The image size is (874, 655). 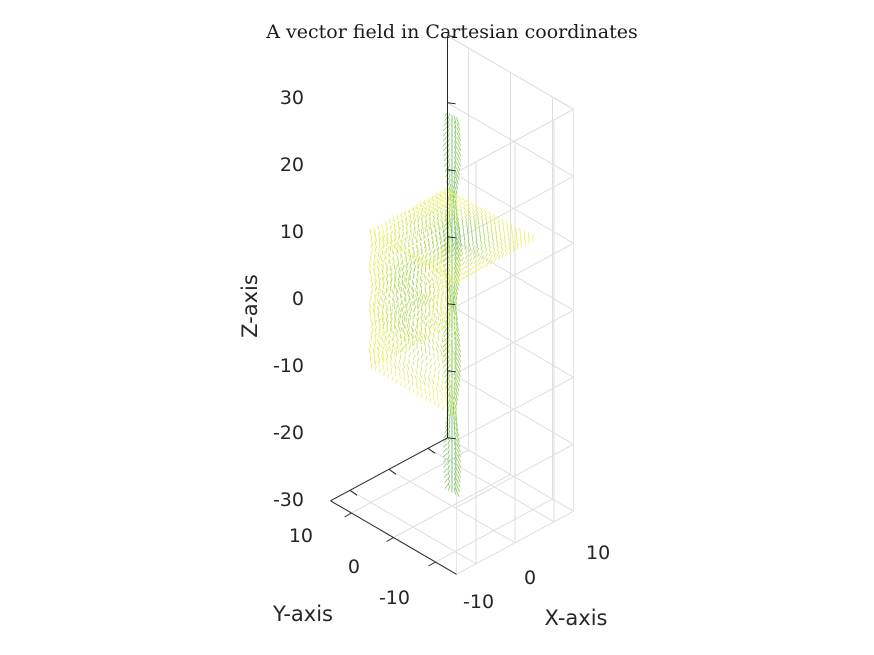 What do you see at coordinates (354, 567) in the screenshot?
I see `y-tick-label: 0` at bounding box center [354, 567].